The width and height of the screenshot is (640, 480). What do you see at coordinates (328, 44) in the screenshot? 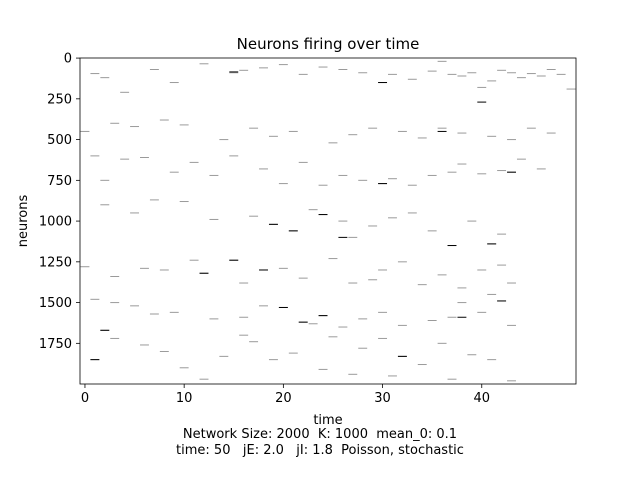
I see `chart-title: Neurons firing over time` at bounding box center [328, 44].